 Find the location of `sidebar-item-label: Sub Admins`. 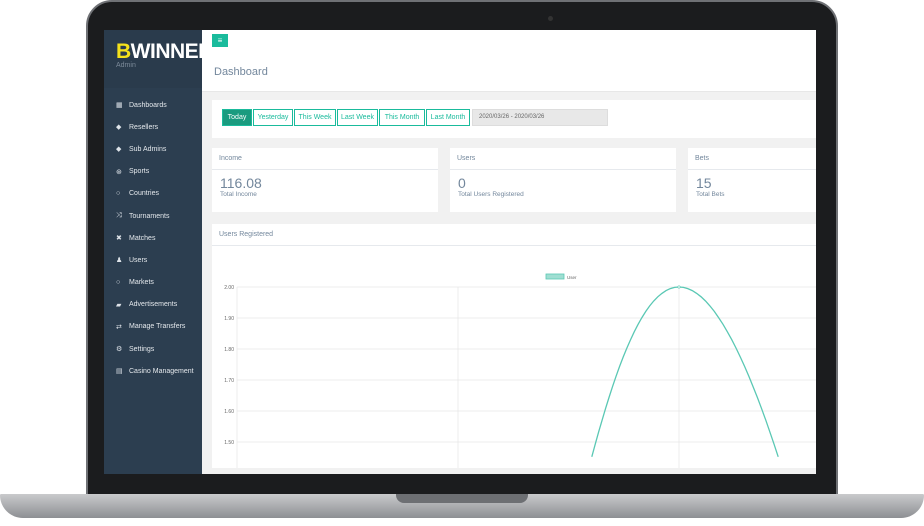

sidebar-item-label: Sub Admins is located at coordinates (148, 149).